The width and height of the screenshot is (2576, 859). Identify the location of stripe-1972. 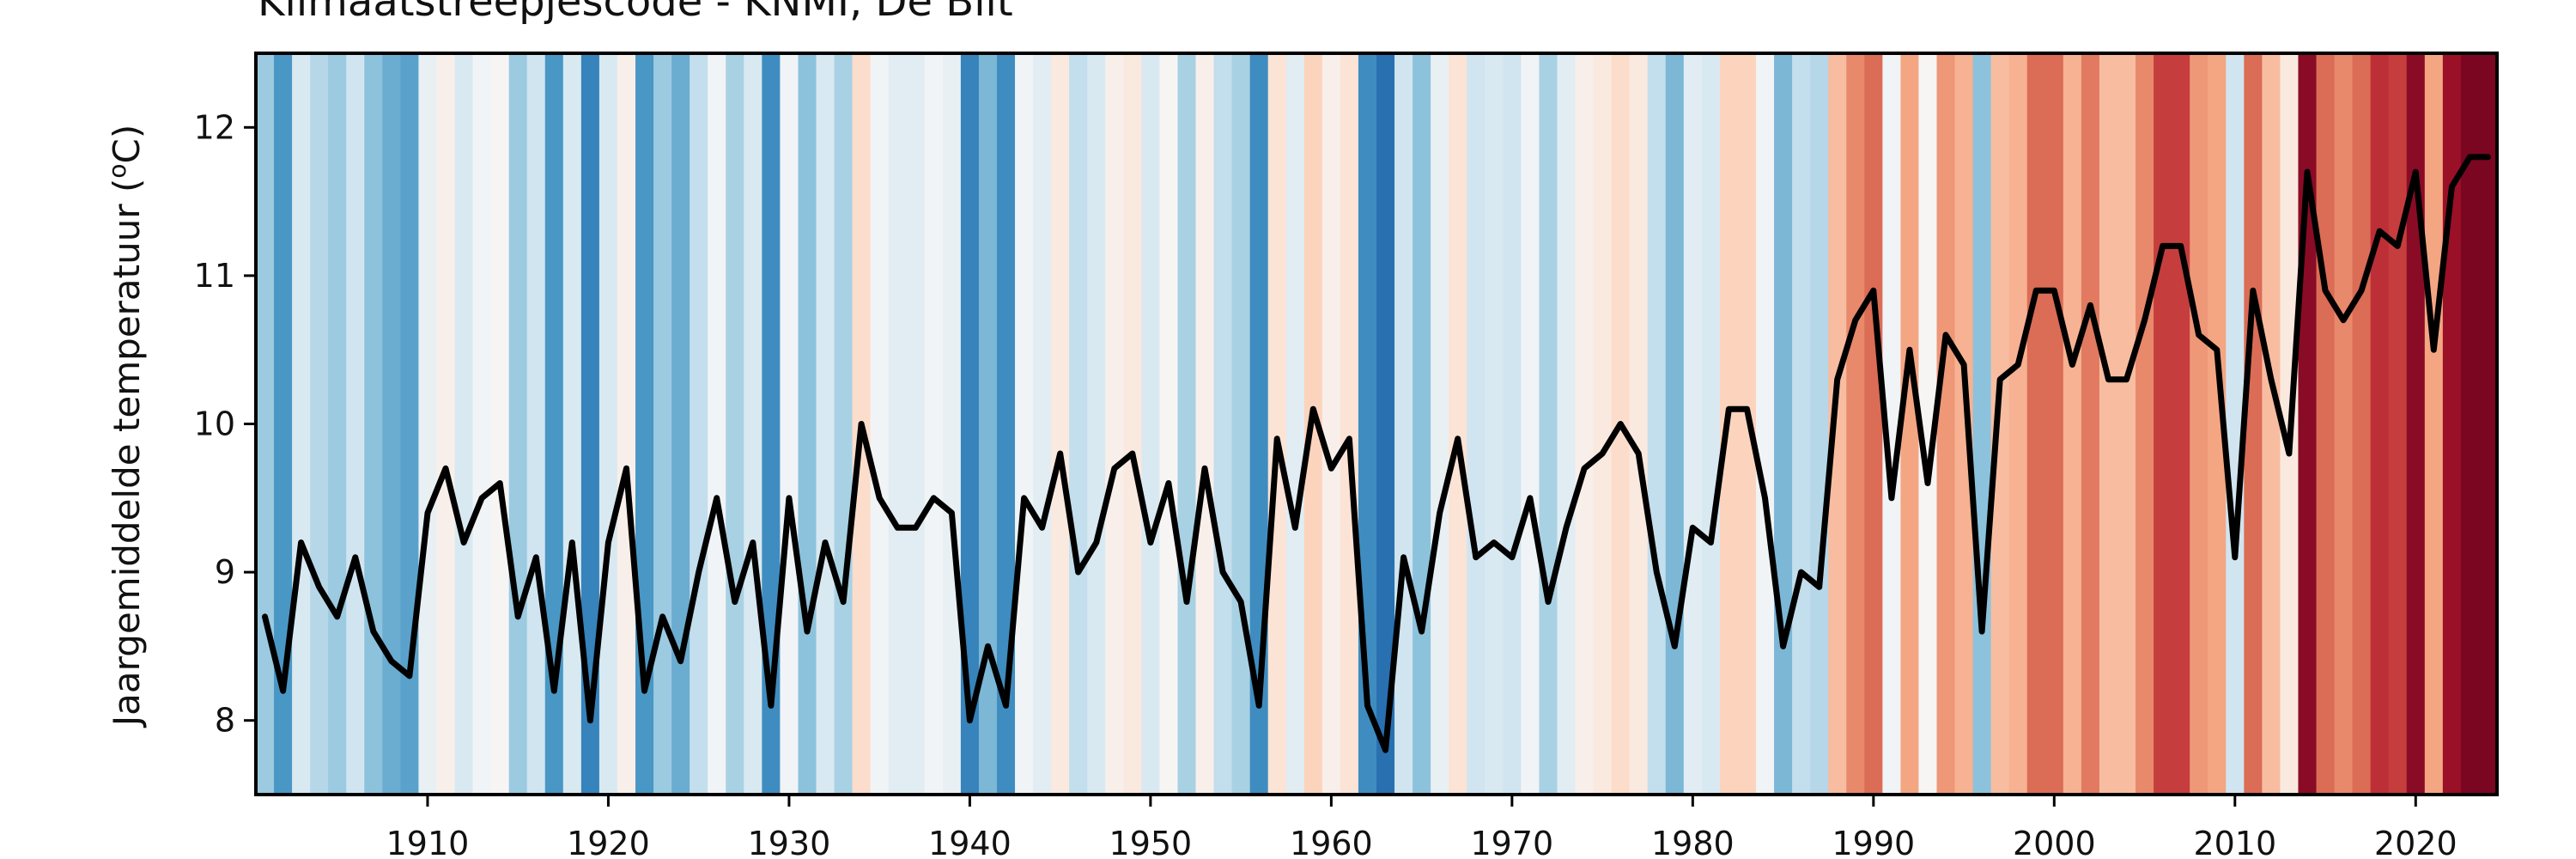
(1548, 424).